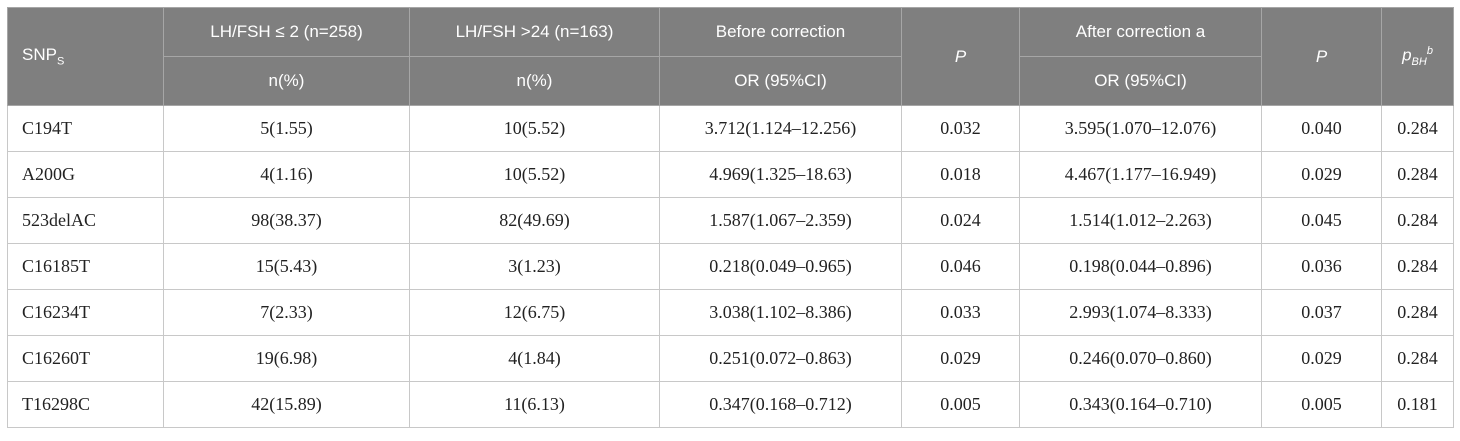 The image size is (1460, 441). What do you see at coordinates (286, 81) in the screenshot?
I see `header-n-group1: n(%)` at bounding box center [286, 81].